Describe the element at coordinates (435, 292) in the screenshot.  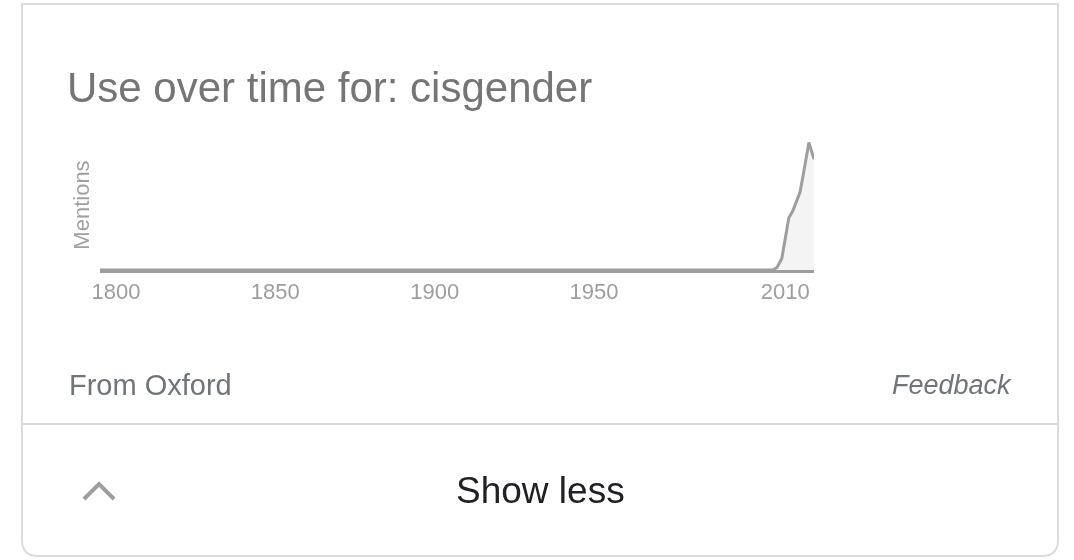
I see `x-tick-label: 1900` at that location.